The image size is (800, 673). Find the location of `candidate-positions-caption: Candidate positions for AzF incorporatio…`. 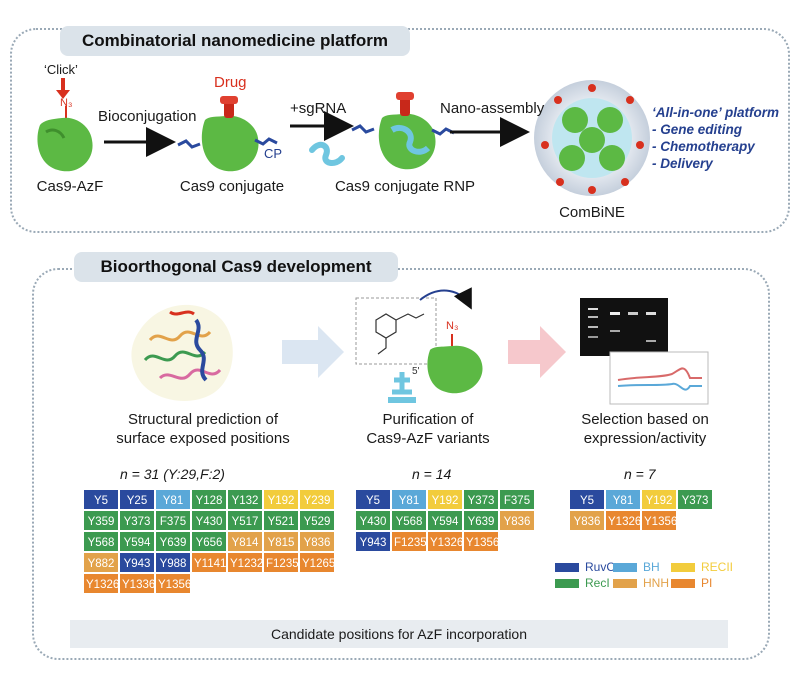

candidate-positions-caption: Candidate positions for AzF incorporatio… is located at coordinates (399, 634).